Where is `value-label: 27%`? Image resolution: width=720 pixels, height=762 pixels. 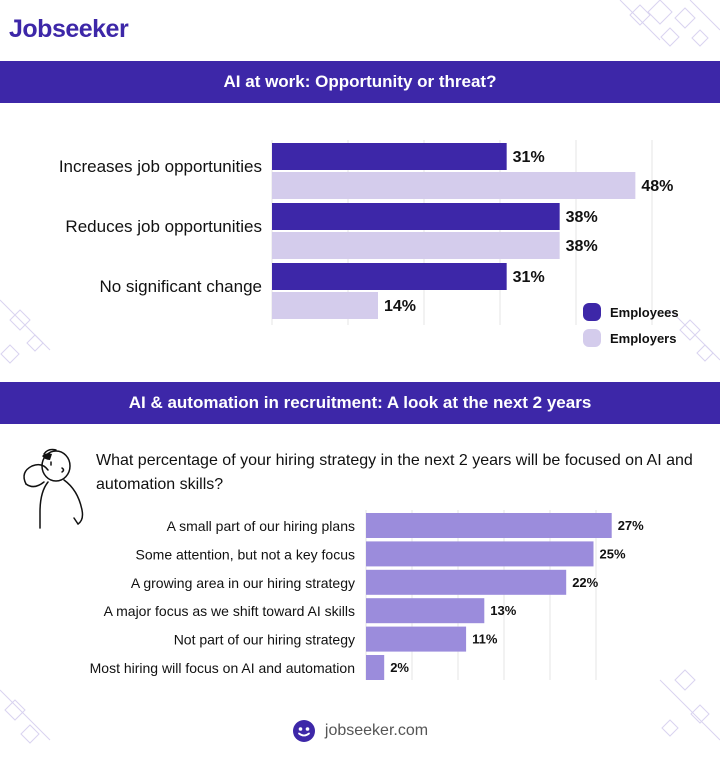
value-label: 27% is located at coordinates (631, 525).